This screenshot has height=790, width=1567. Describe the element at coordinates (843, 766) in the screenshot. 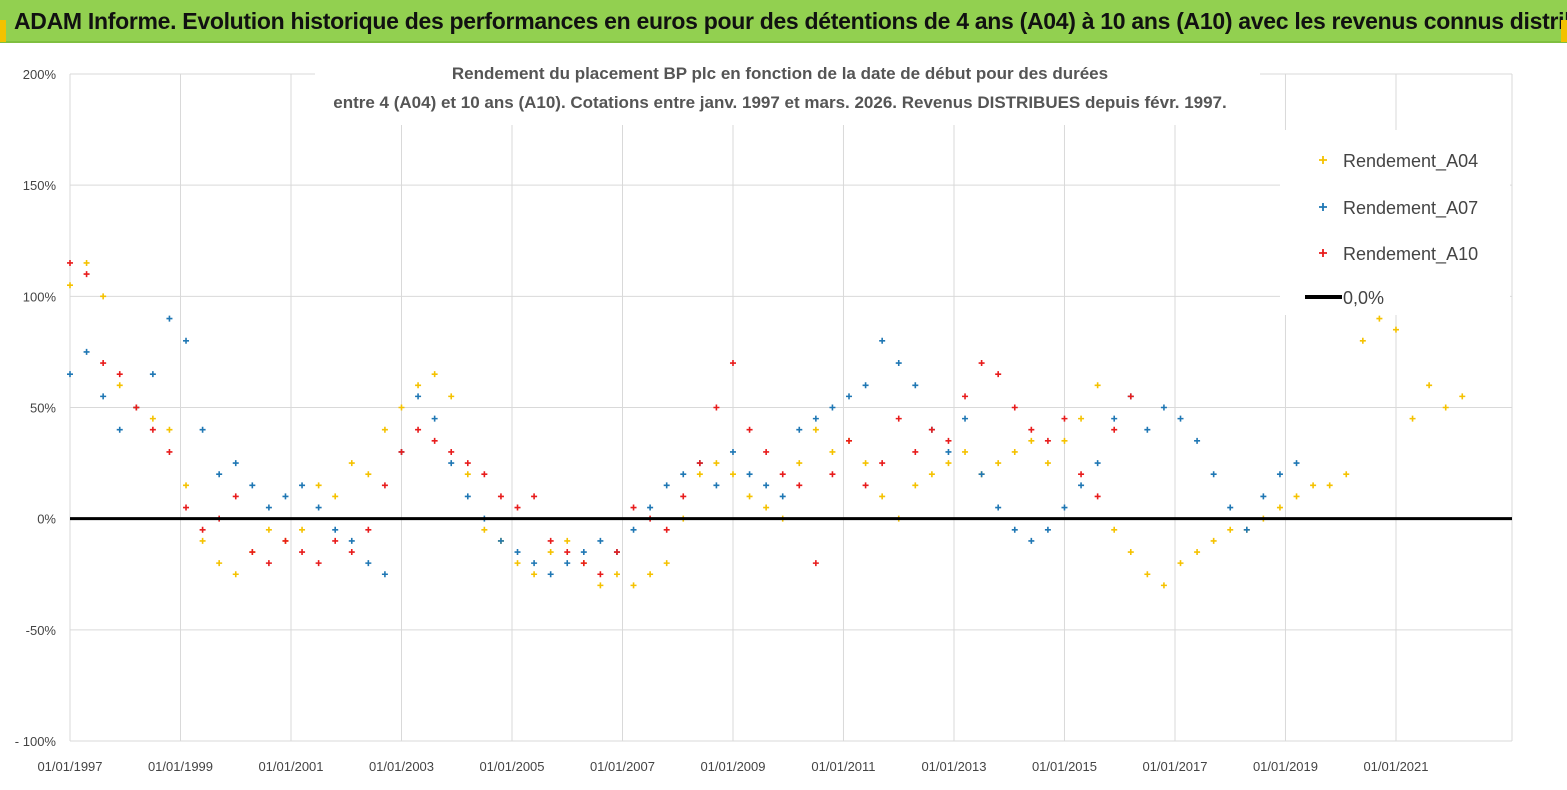

I see `x-tick-label: 01/01/2011` at that location.